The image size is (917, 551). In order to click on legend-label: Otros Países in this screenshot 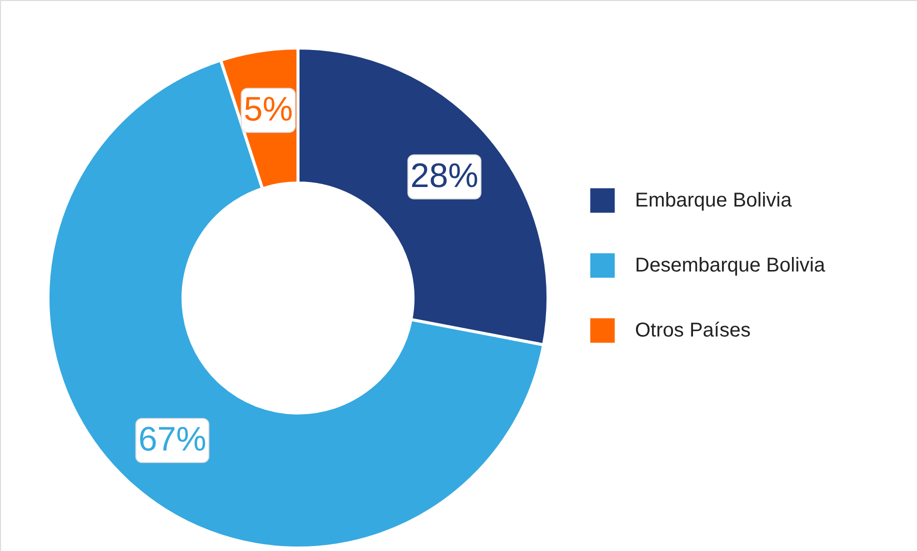, I will do `click(693, 331)`.